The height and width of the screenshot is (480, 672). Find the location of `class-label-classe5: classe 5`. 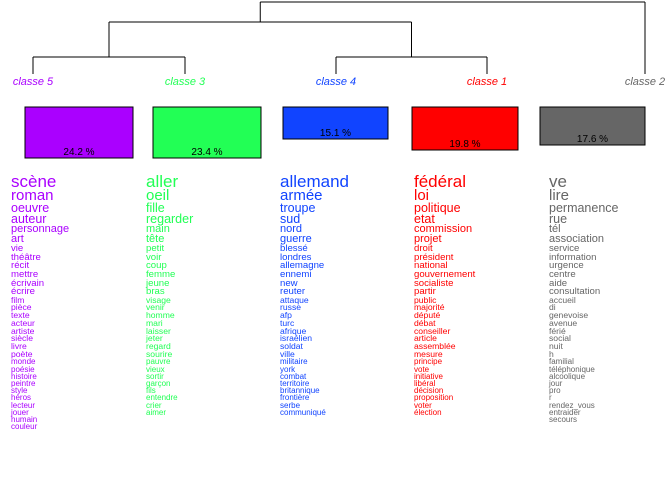

class-label-classe5: classe 5 is located at coordinates (33, 82).